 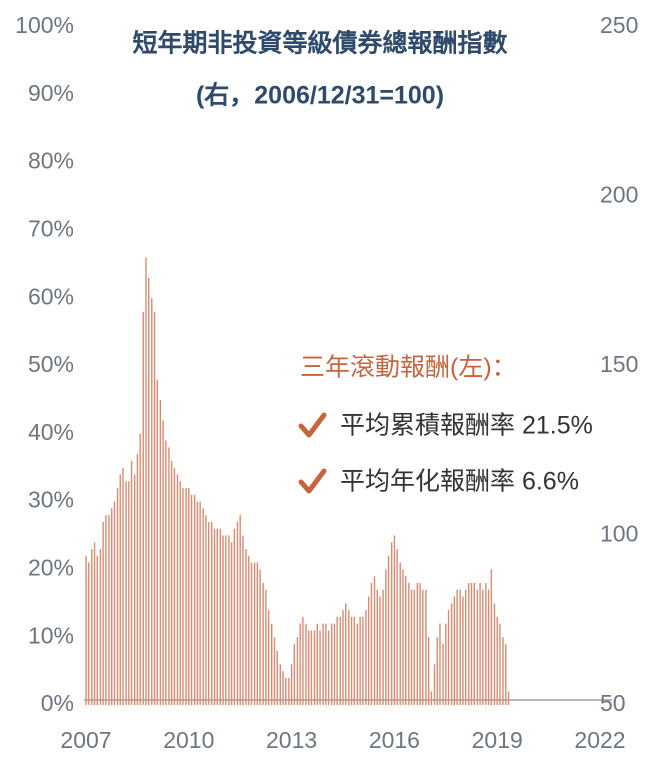 What do you see at coordinates (51, 364) in the screenshot?
I see `y-tick-label: 50%` at bounding box center [51, 364].